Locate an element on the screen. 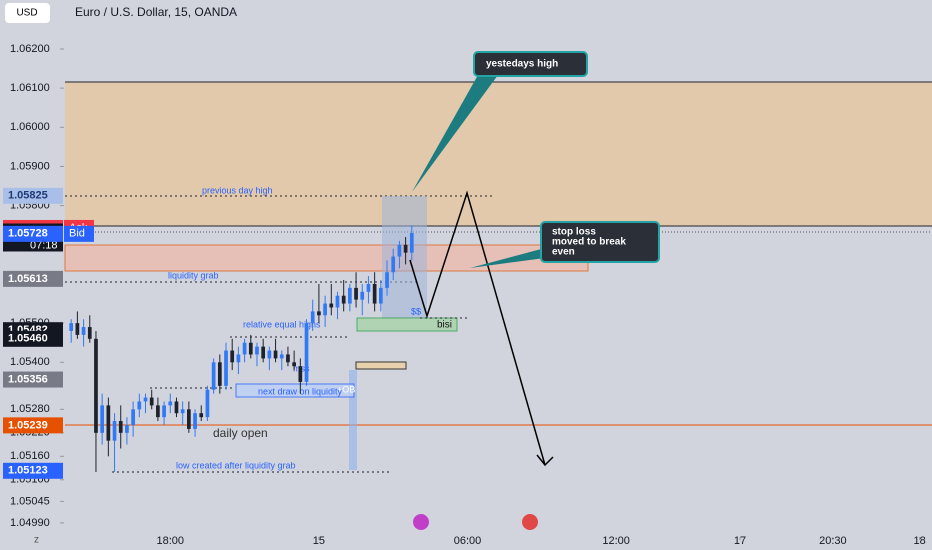 This screenshot has width=932, height=550. x-tick-label: 17 is located at coordinates (740, 541).